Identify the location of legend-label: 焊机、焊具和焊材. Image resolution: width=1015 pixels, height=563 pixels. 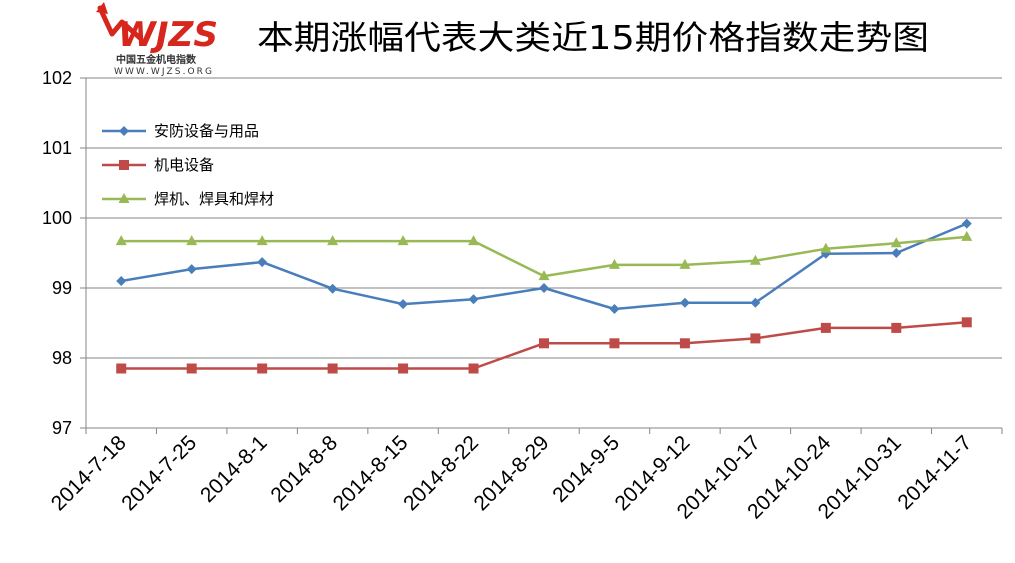
(214, 199).